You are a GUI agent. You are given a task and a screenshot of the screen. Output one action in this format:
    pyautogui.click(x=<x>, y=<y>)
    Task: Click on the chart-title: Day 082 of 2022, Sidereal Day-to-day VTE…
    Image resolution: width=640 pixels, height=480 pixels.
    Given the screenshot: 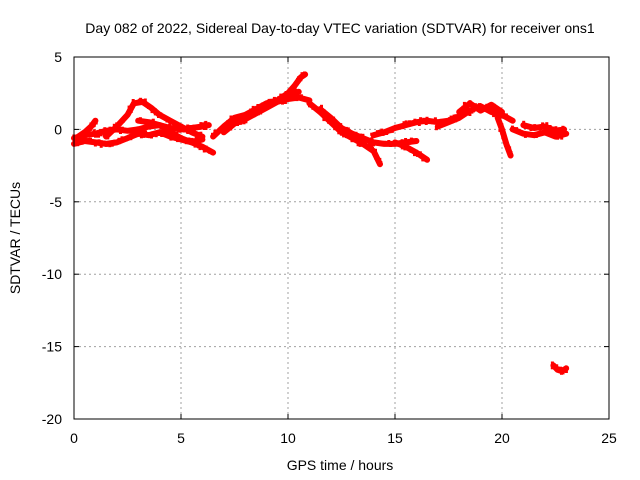 What is the action you would take?
    pyautogui.click(x=340, y=28)
    